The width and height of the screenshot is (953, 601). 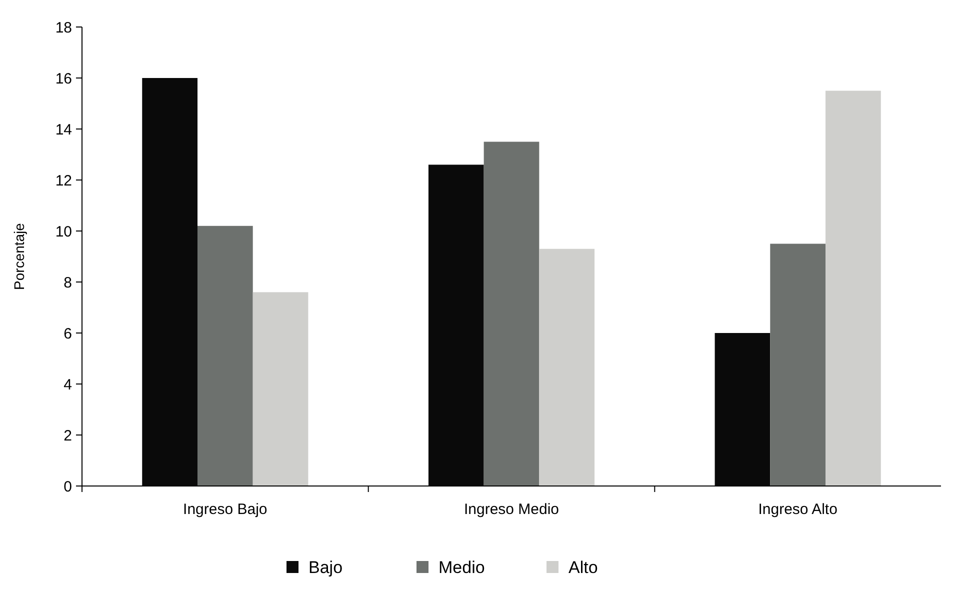 I want to click on x-tick-label: Ingreso Alto, so click(x=798, y=509).